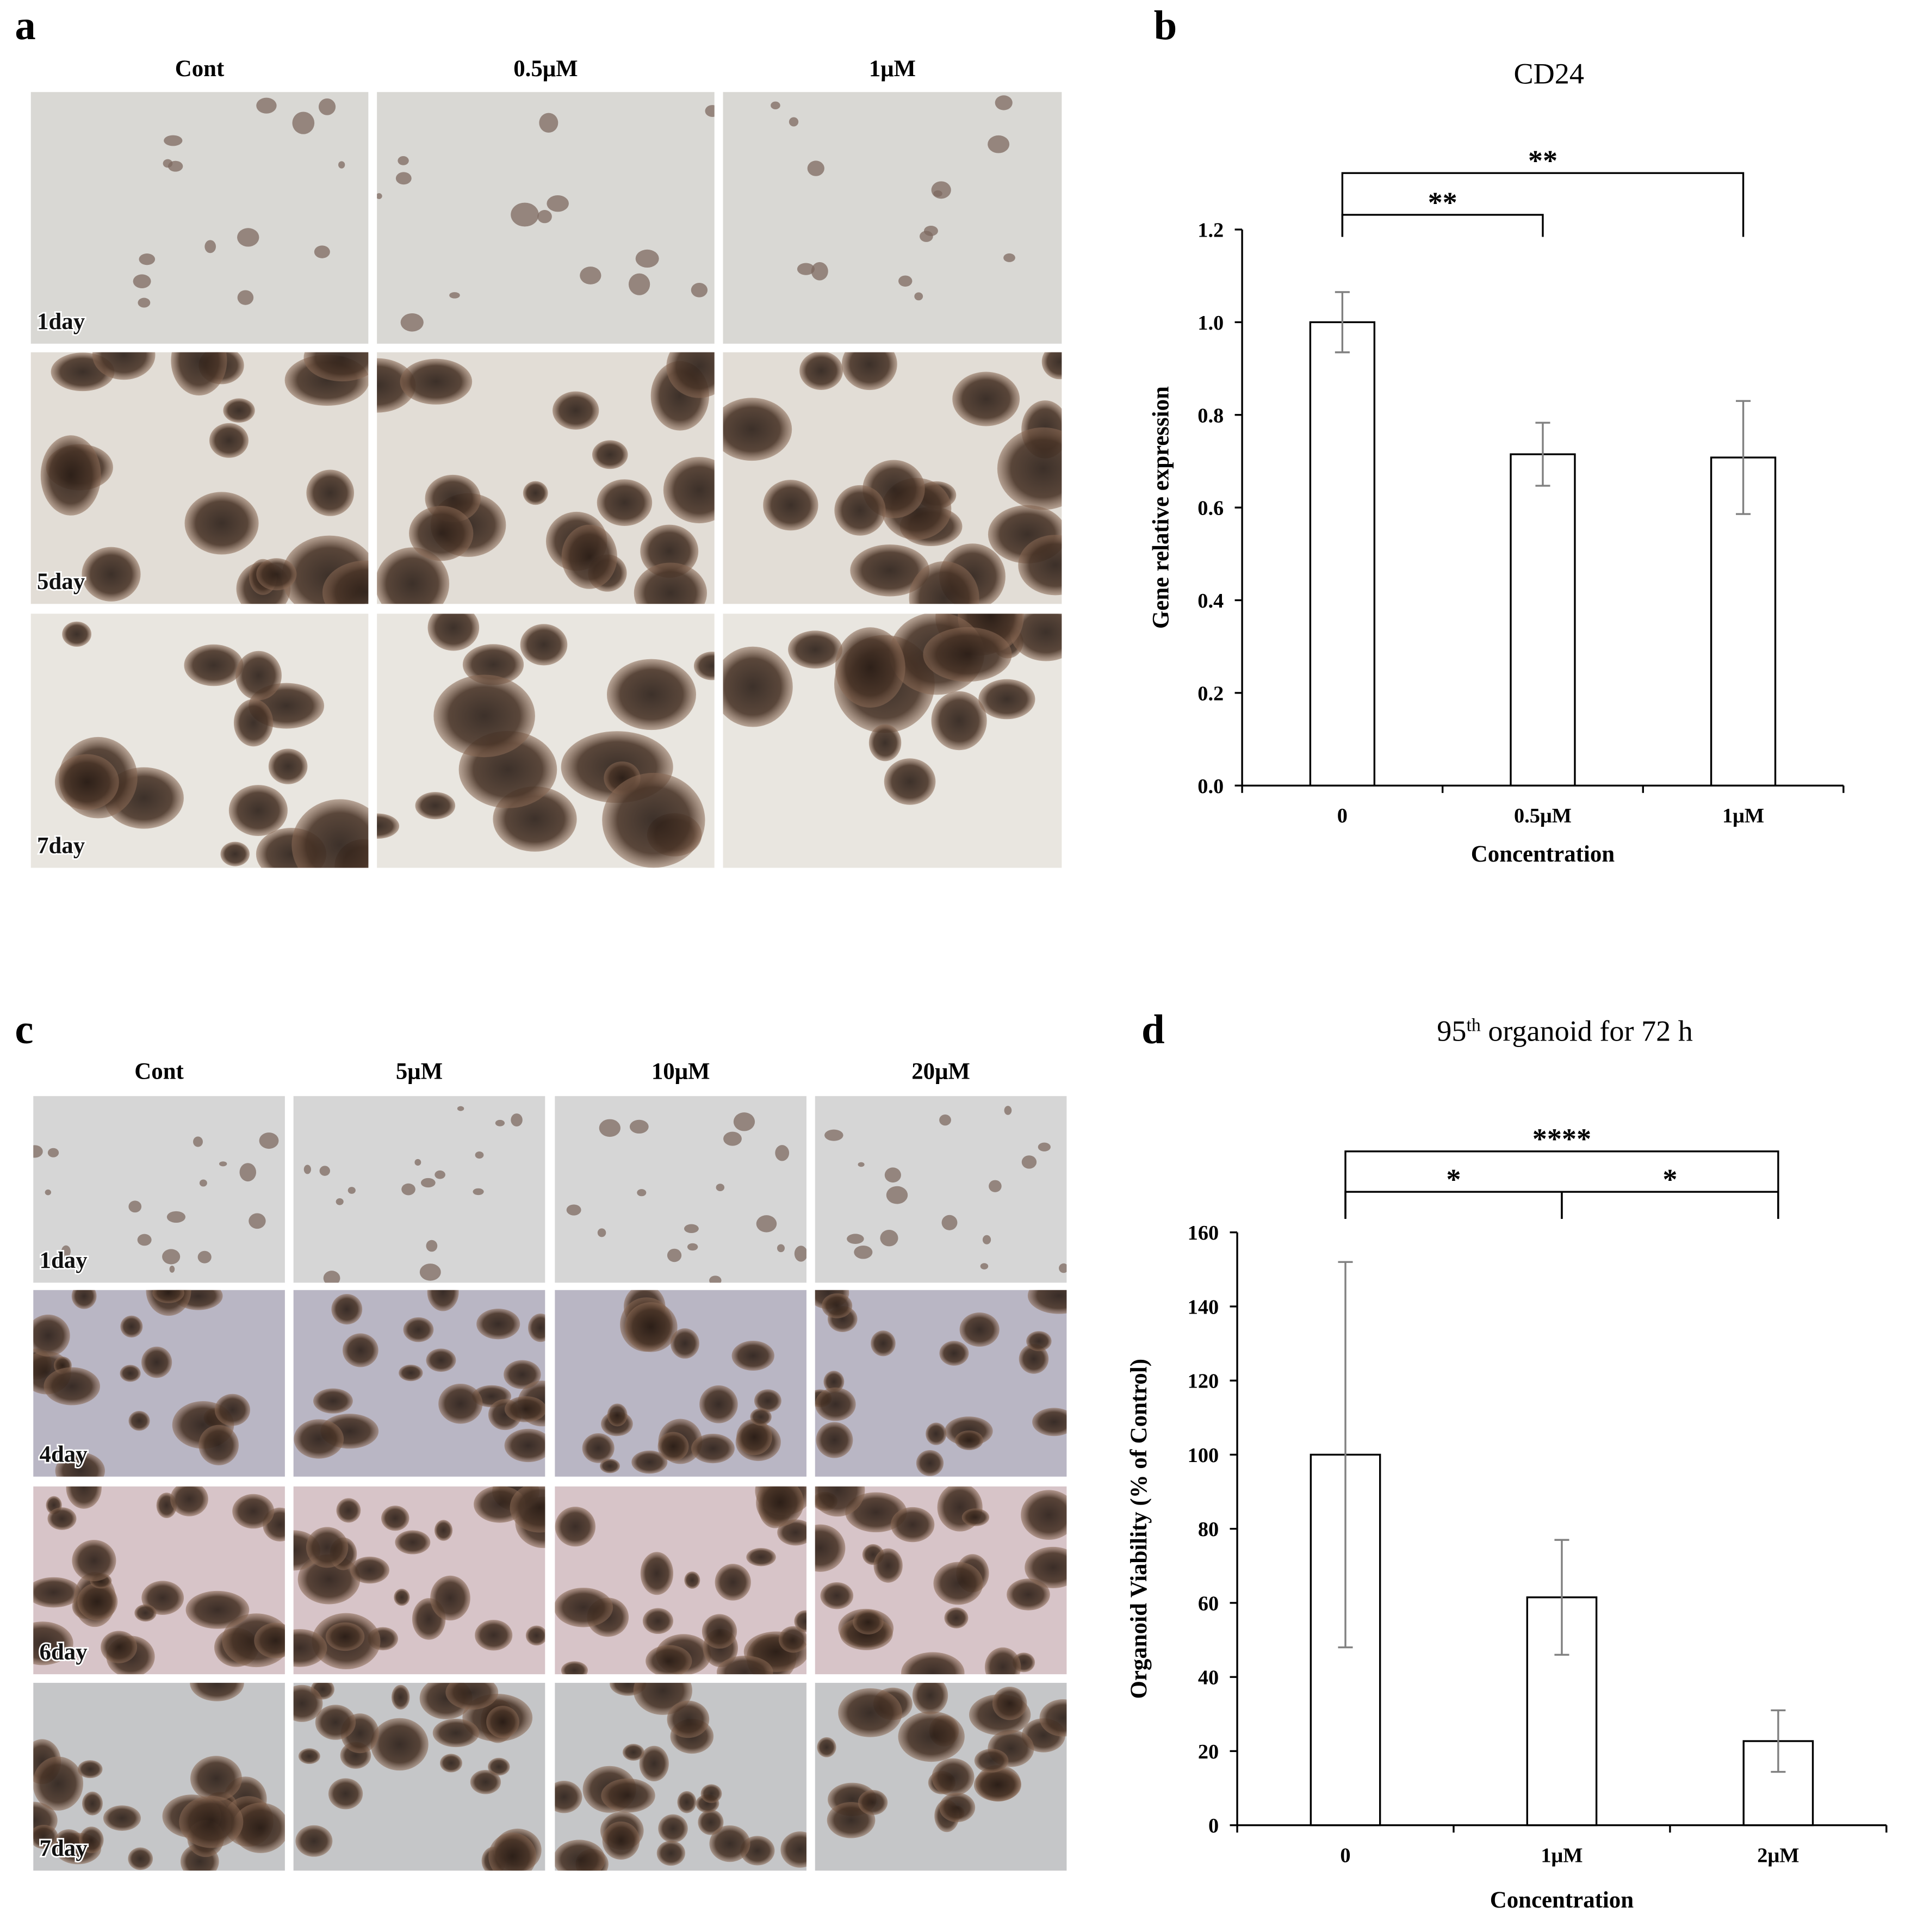 The height and width of the screenshot is (1932, 1905). What do you see at coordinates (64, 1261) in the screenshot?
I see `row-label: 1day` at bounding box center [64, 1261].